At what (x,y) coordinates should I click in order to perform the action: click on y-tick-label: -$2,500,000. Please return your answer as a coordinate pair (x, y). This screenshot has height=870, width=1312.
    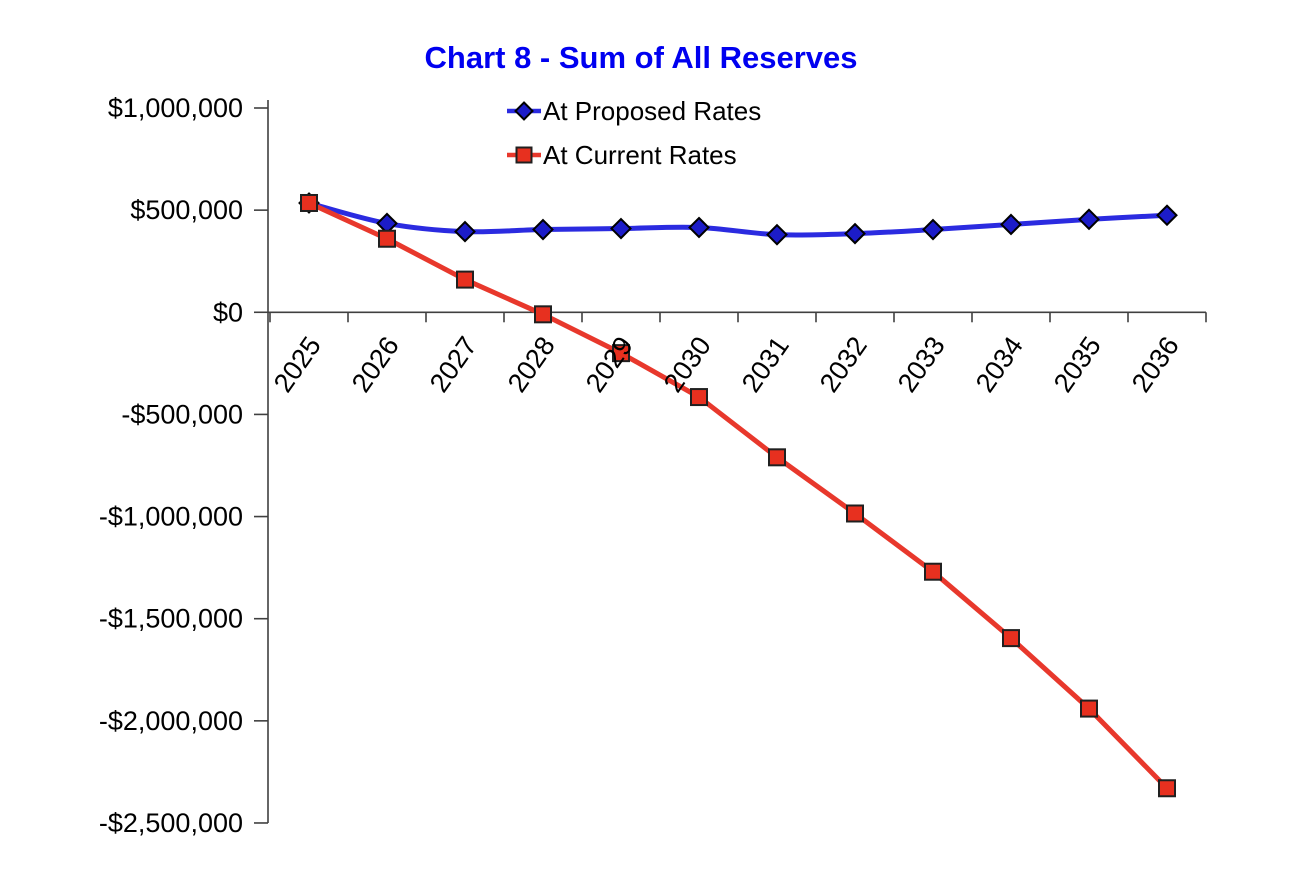
    Looking at the image, I should click on (171, 823).